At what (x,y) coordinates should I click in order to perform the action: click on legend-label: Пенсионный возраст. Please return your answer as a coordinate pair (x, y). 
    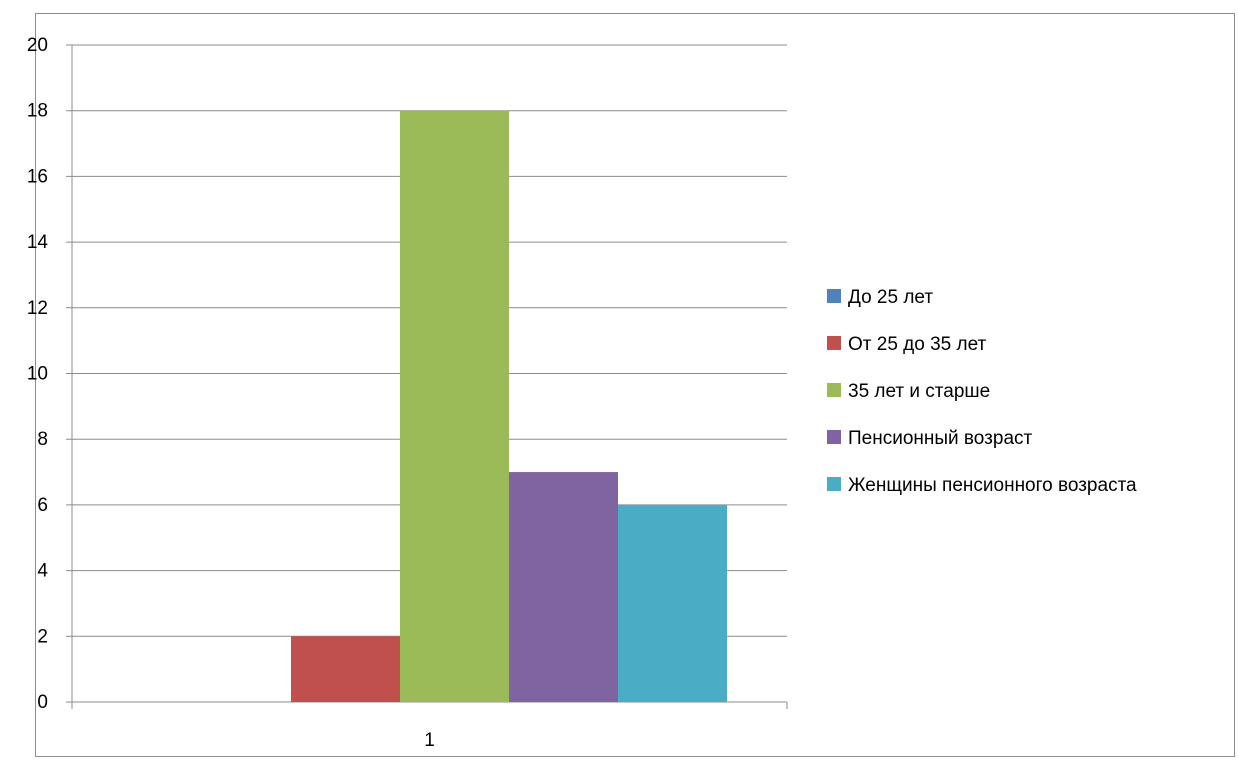
    Looking at the image, I should click on (940, 438).